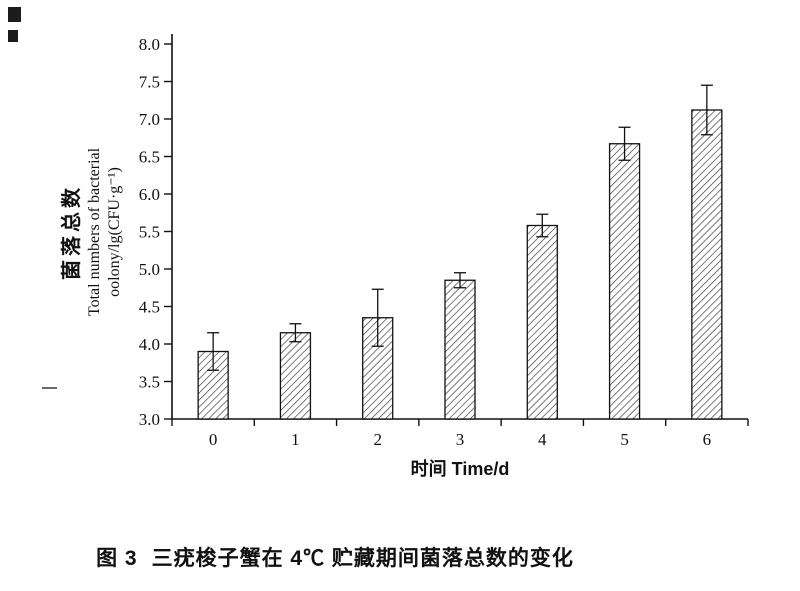 This screenshot has width=800, height=591. What do you see at coordinates (149, 269) in the screenshot?
I see `svg-text: 5.0` at bounding box center [149, 269].